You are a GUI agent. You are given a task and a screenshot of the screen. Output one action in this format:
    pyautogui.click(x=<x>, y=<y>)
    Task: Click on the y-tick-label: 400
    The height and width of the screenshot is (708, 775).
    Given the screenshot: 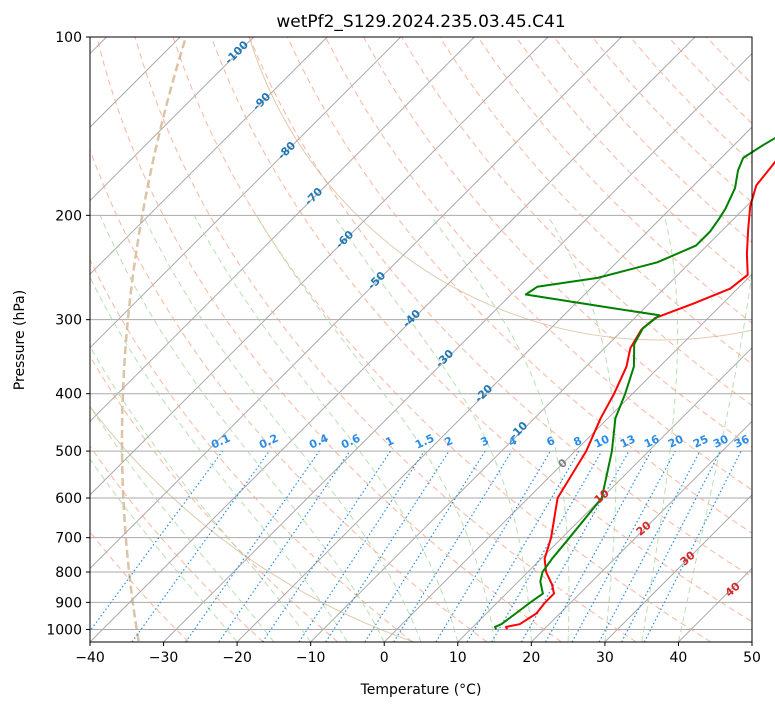 What is the action you would take?
    pyautogui.click(x=68, y=395)
    